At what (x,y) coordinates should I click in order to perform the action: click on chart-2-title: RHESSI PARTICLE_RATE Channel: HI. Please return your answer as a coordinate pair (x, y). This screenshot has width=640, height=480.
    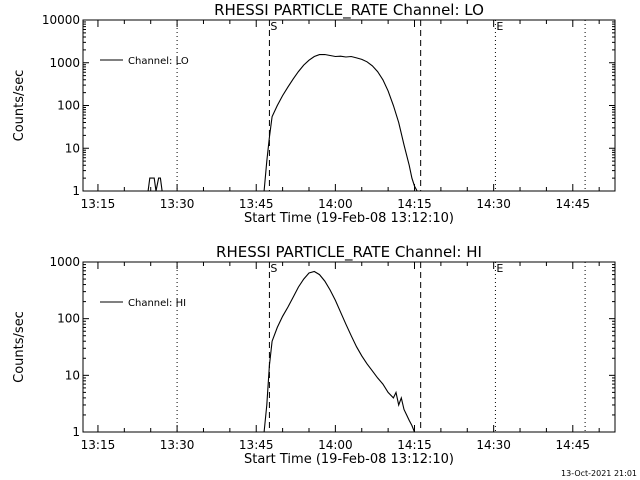
    Looking at the image, I should click on (349, 252).